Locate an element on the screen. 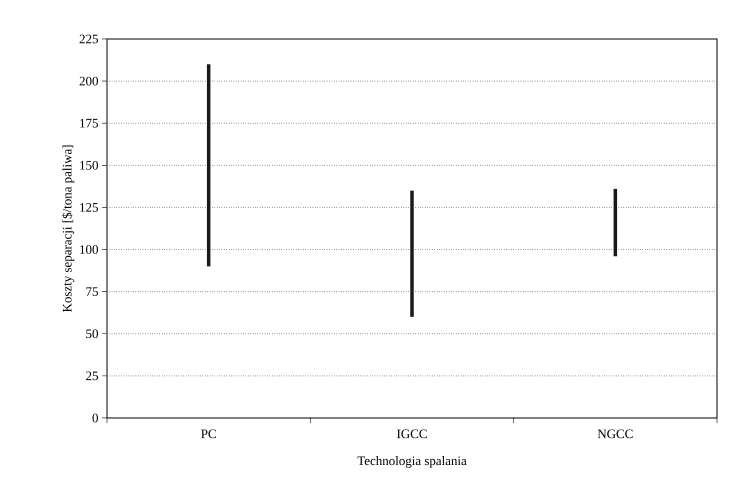 The image size is (736, 497). y-tick-label: 25 is located at coordinates (92, 376).